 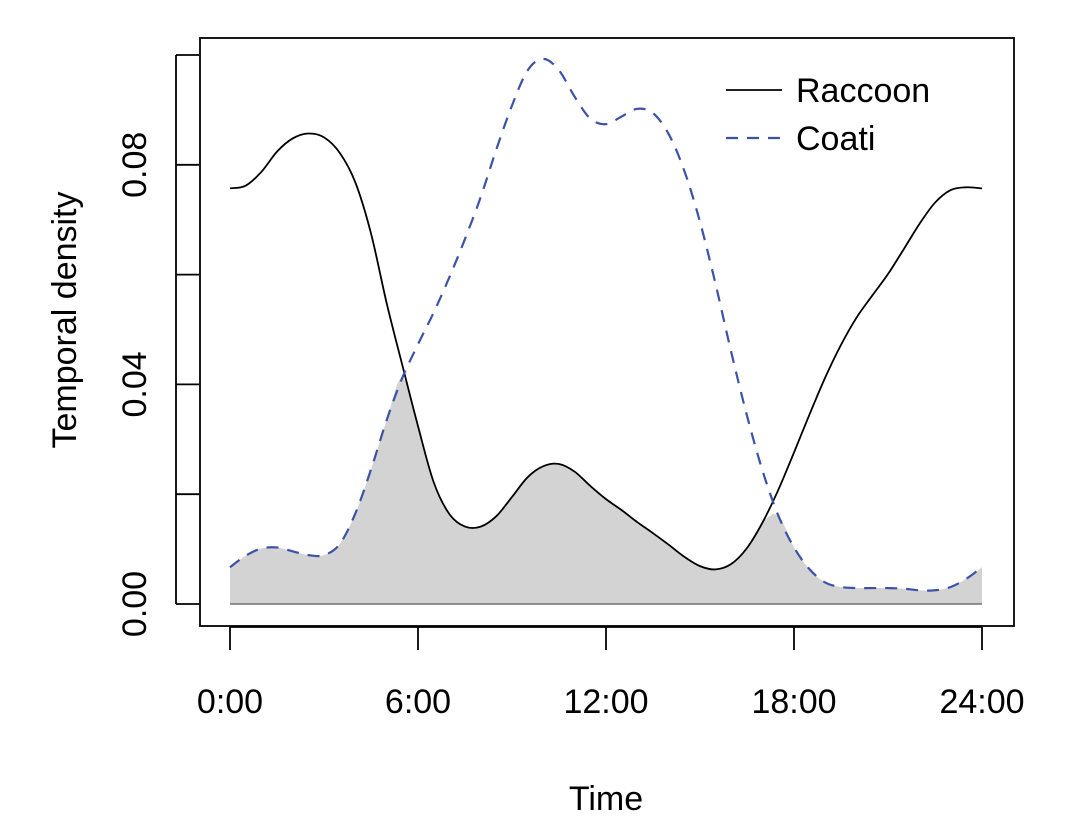 What do you see at coordinates (135, 604) in the screenshot?
I see `y-tick-label: 0.00` at bounding box center [135, 604].